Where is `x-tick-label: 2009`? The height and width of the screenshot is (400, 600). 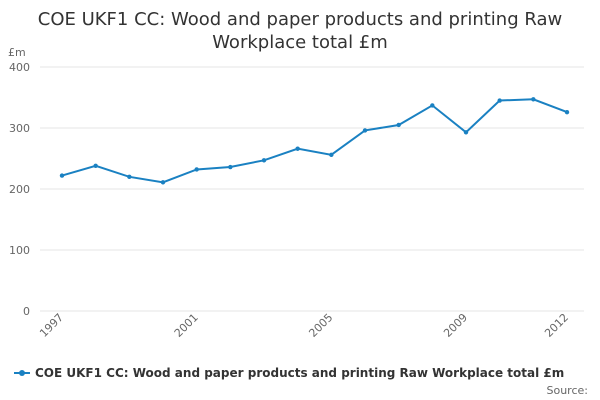
x-tick-label: 2009 is located at coordinates (455, 325).